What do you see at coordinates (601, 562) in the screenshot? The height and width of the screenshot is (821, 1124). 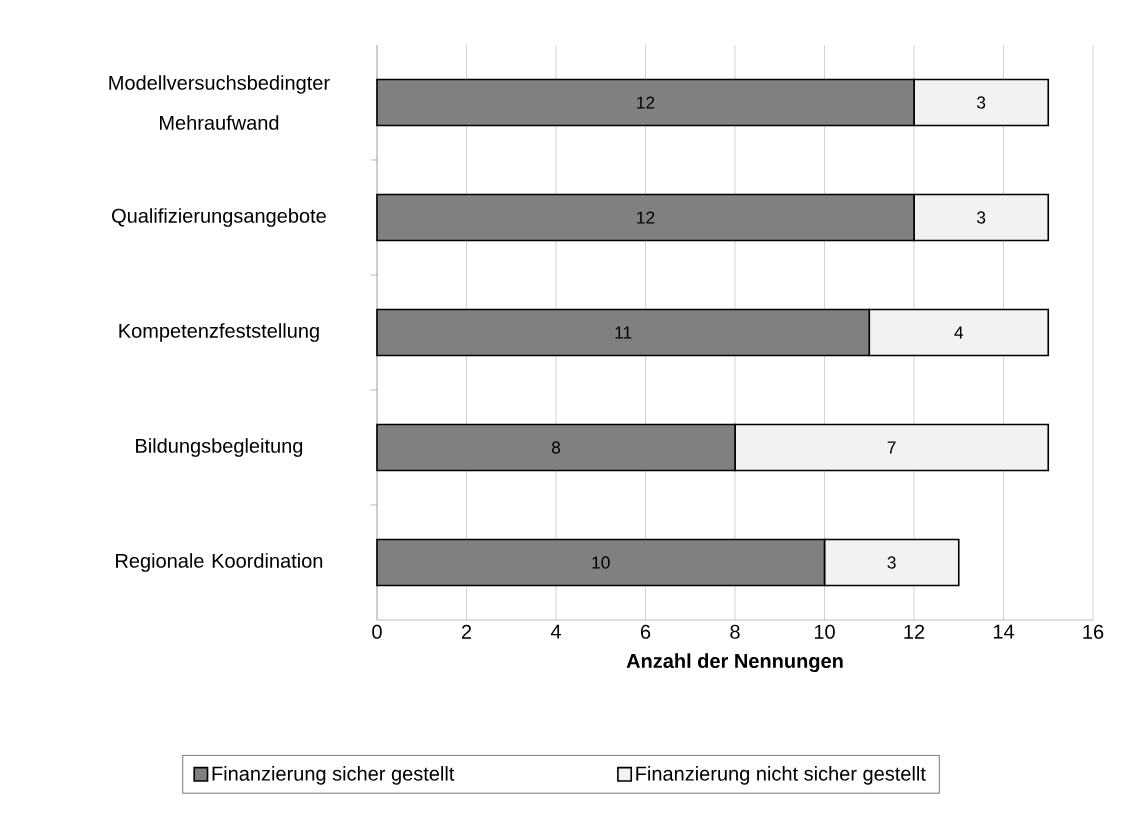 I see `data-label: 10` at bounding box center [601, 562].